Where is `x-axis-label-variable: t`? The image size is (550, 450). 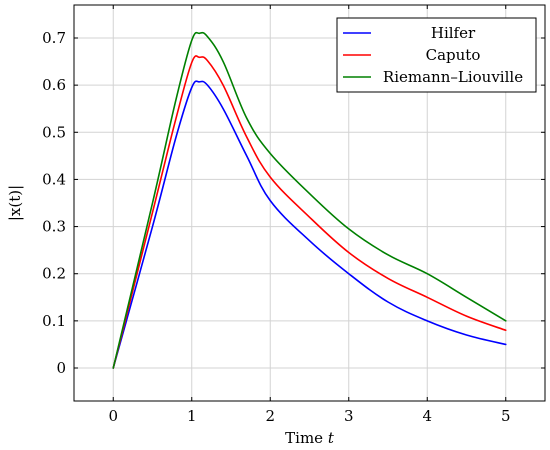 x-axis-label-variable: t is located at coordinates (331, 438).